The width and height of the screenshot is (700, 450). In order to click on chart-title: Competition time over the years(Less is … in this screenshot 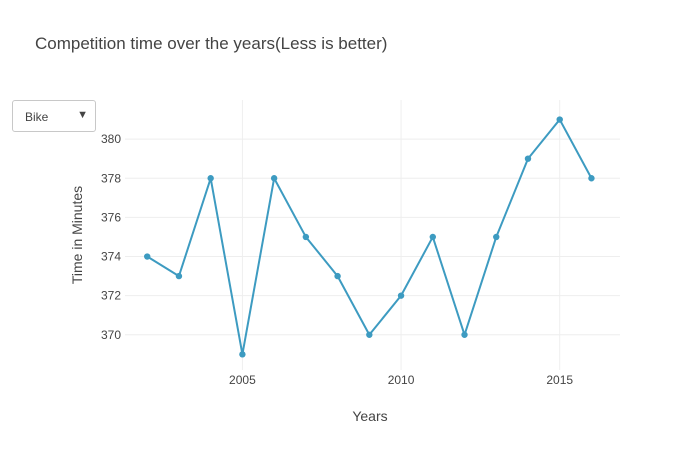, I will do `click(211, 43)`.